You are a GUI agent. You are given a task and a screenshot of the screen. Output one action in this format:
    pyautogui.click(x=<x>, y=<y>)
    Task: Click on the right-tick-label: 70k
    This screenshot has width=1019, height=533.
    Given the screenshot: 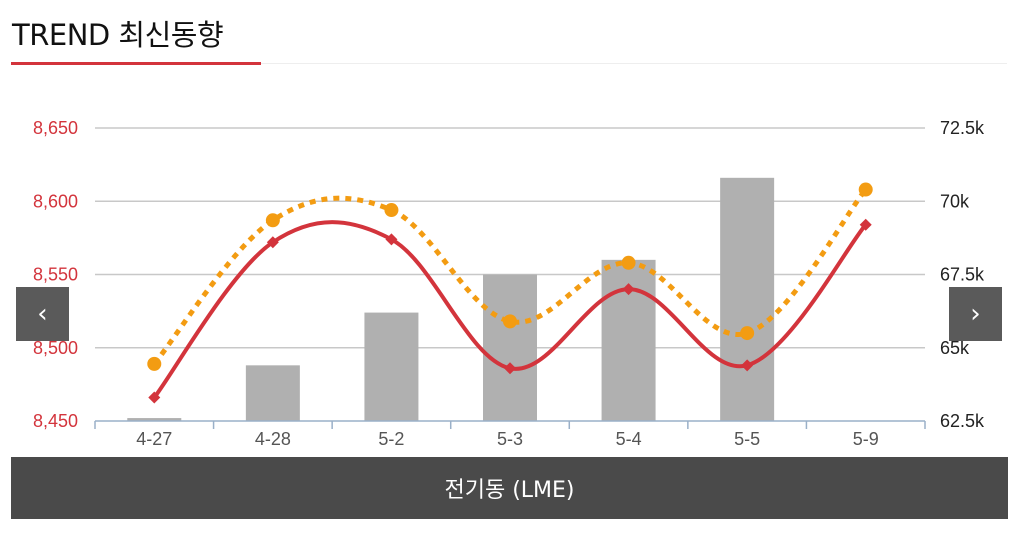 What is the action you would take?
    pyautogui.click(x=955, y=201)
    